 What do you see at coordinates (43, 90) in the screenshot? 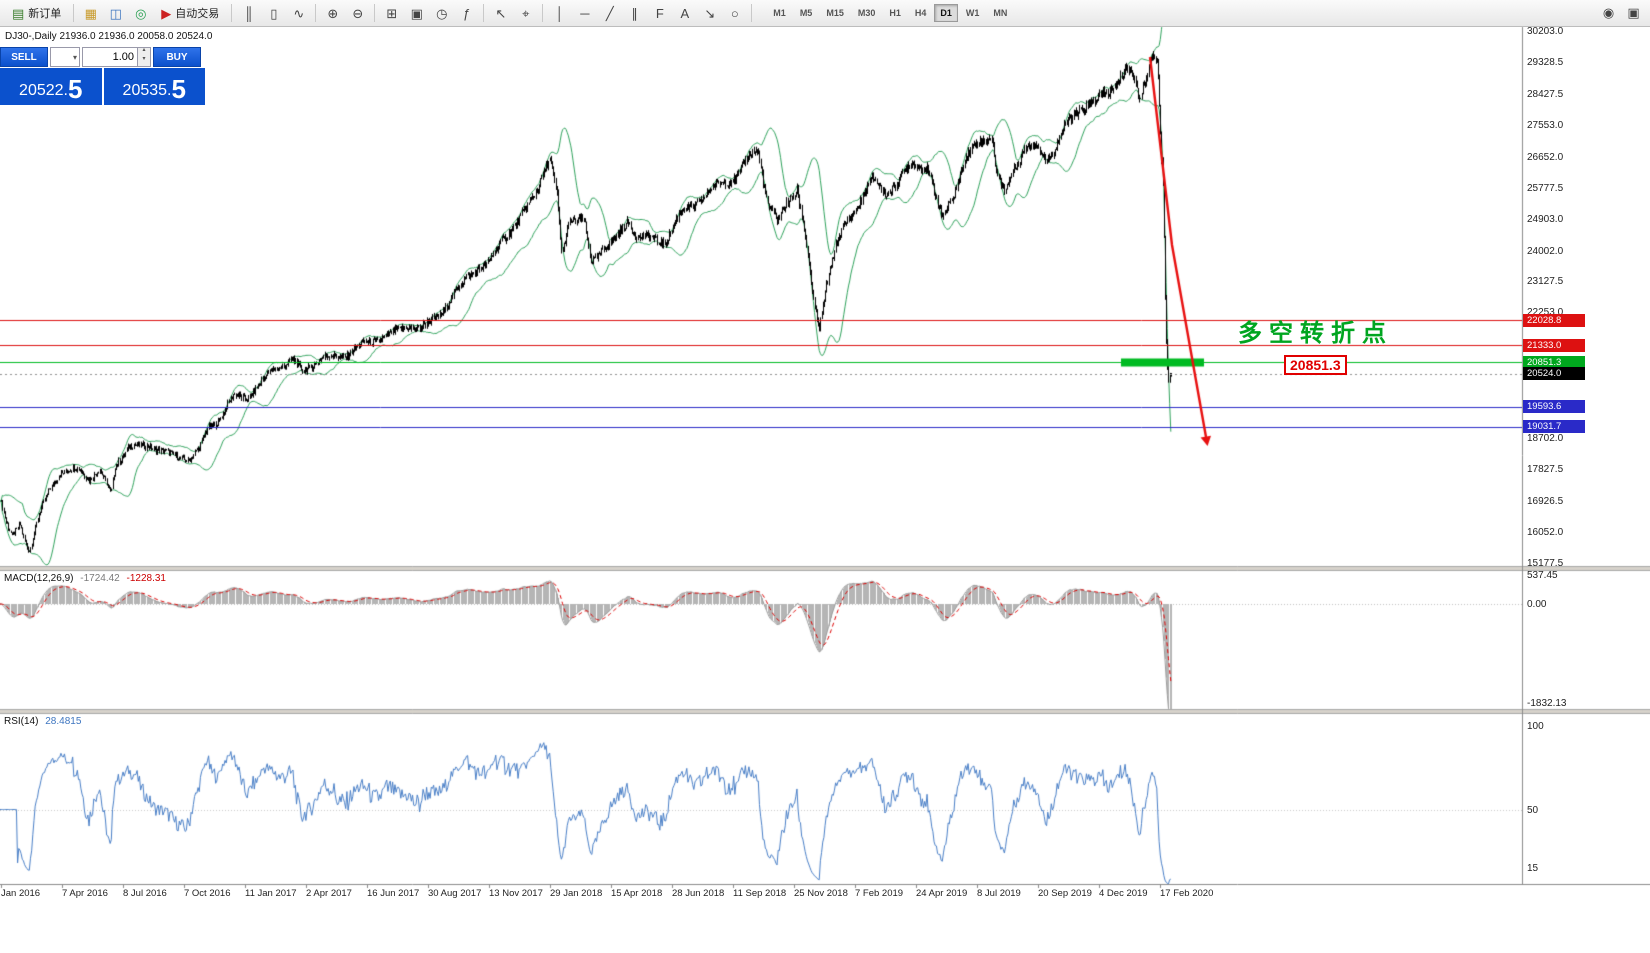
I see `sell-price-main: 20522.` at bounding box center [43, 90].